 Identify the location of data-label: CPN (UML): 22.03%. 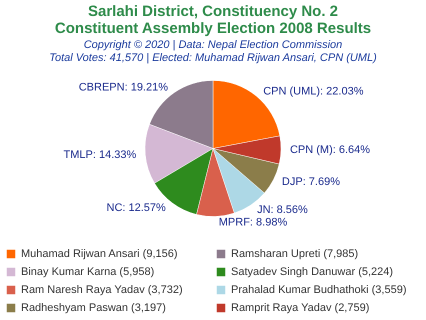
(313, 92).